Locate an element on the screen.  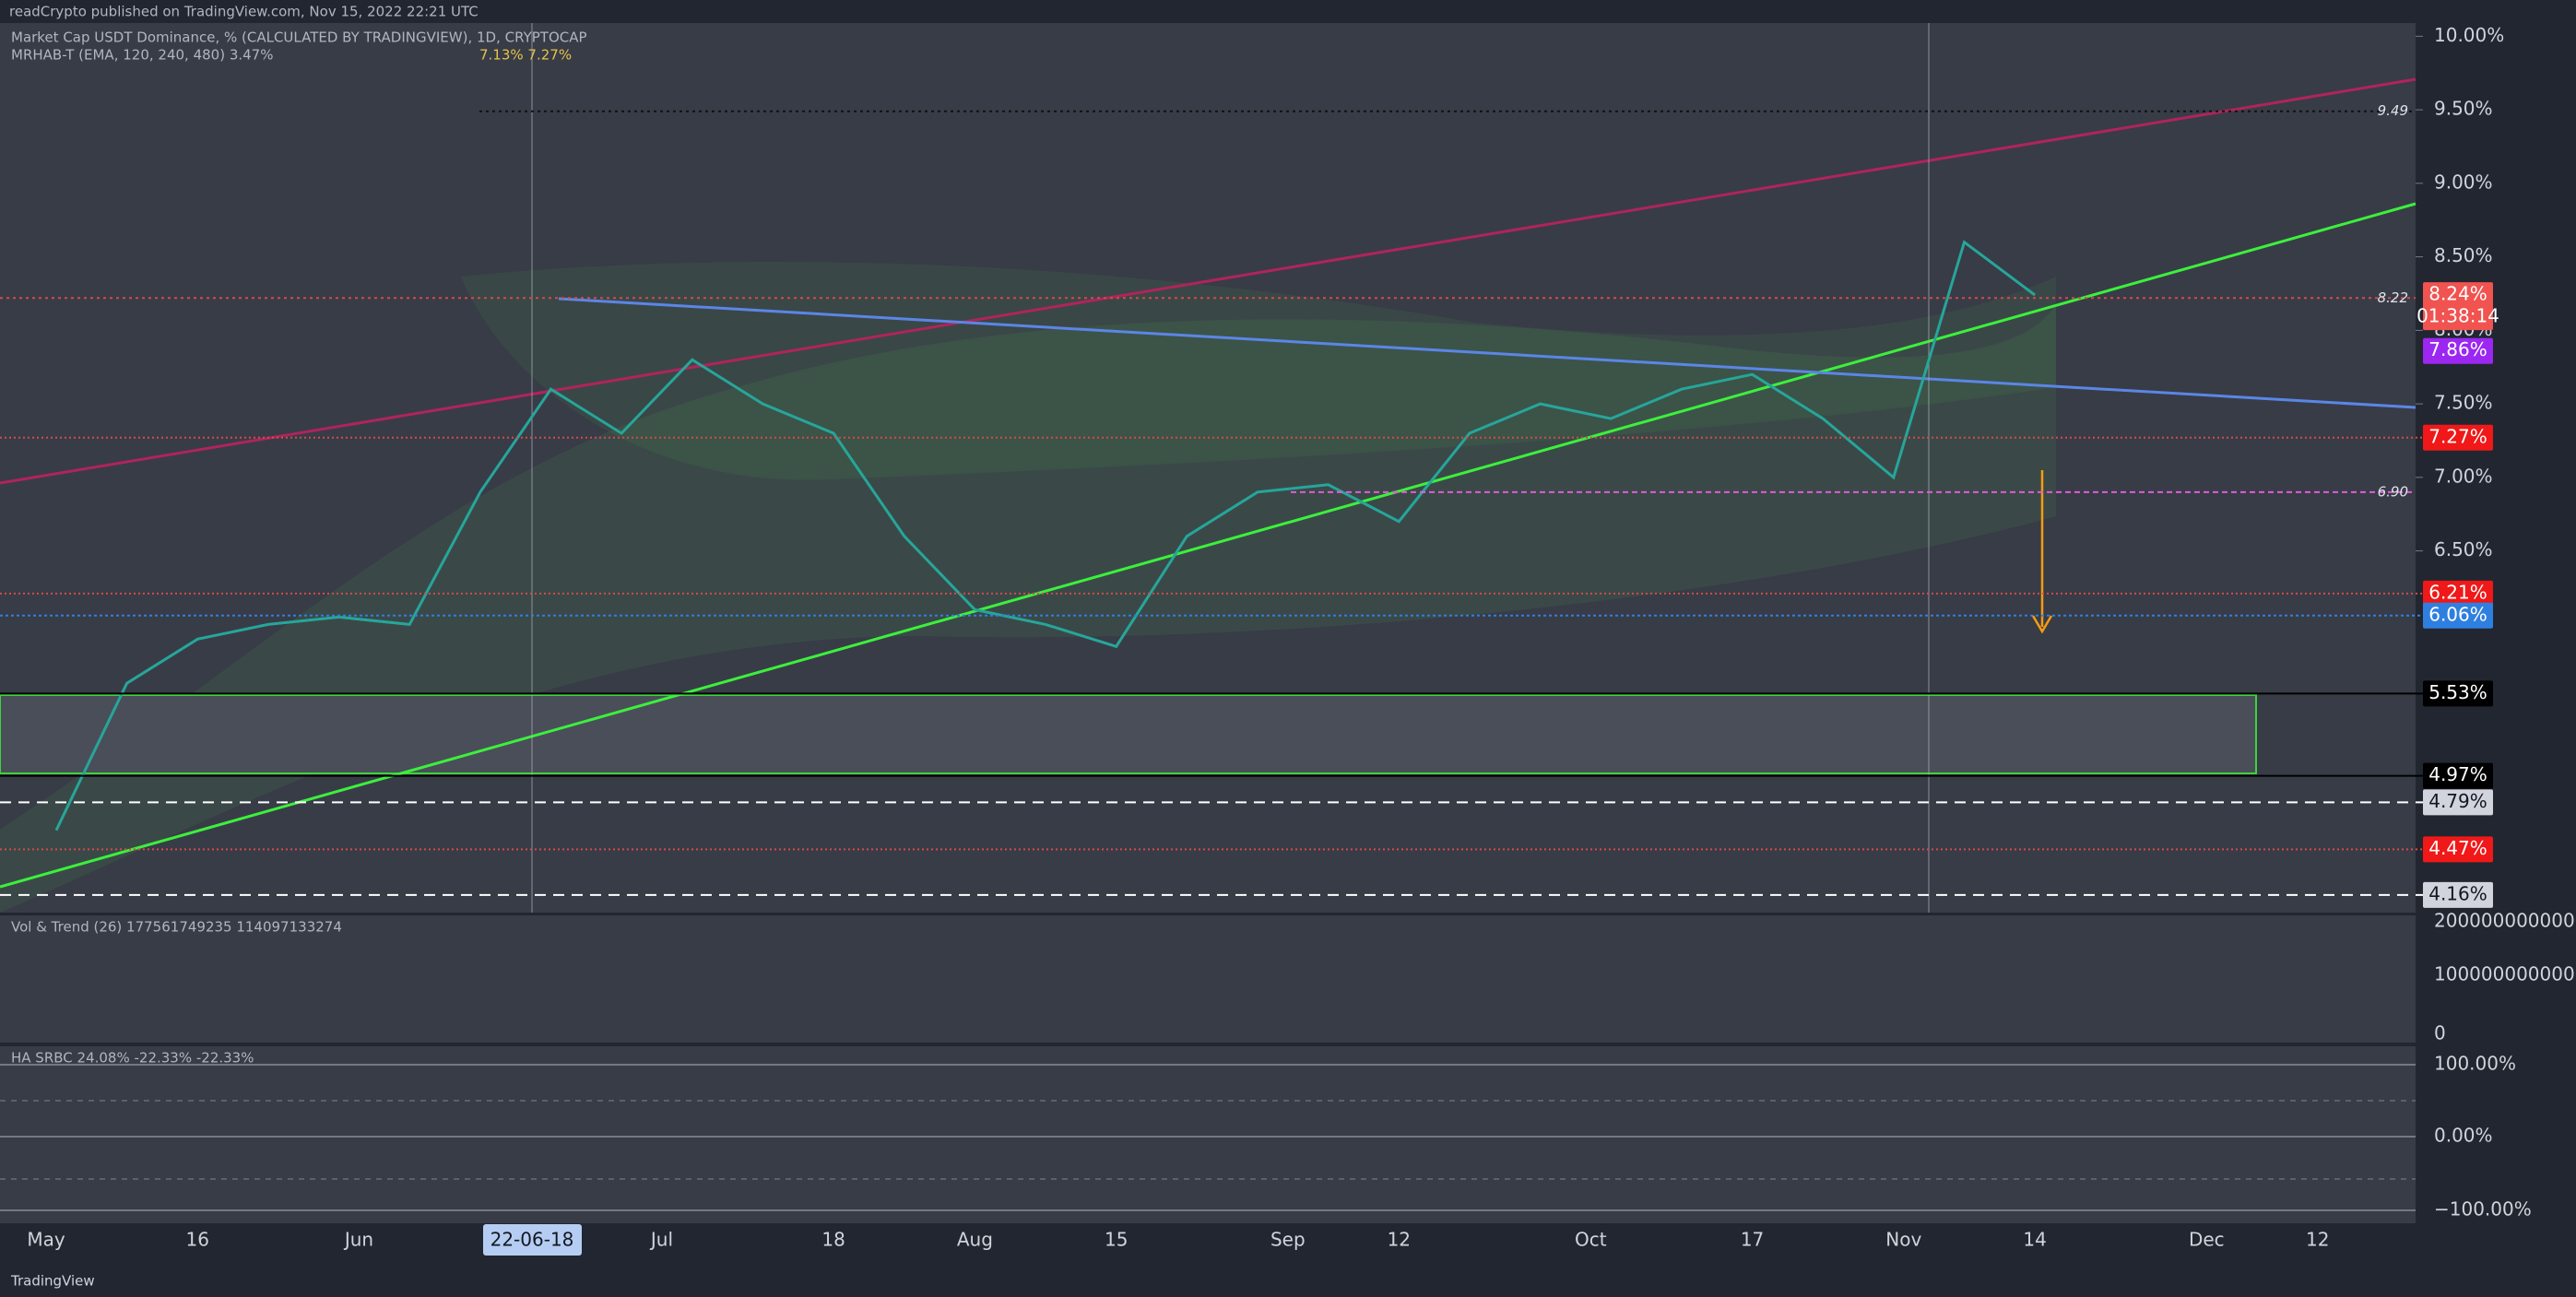
x-tick-label: Sep is located at coordinates (1288, 1240).